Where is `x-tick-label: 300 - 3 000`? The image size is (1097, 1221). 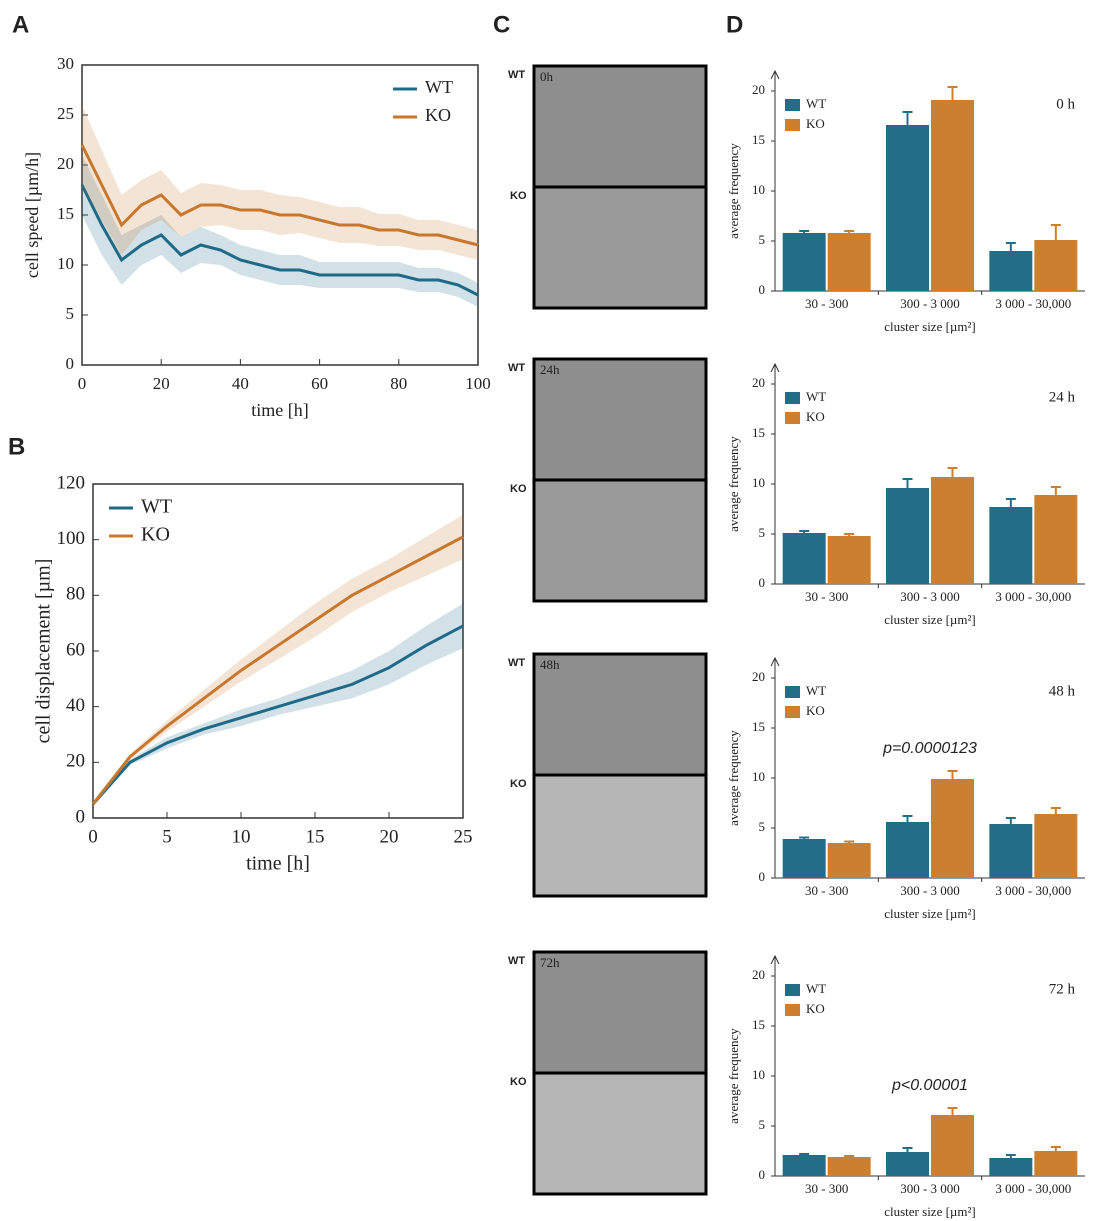 x-tick-label: 300 - 3 000 is located at coordinates (930, 1188).